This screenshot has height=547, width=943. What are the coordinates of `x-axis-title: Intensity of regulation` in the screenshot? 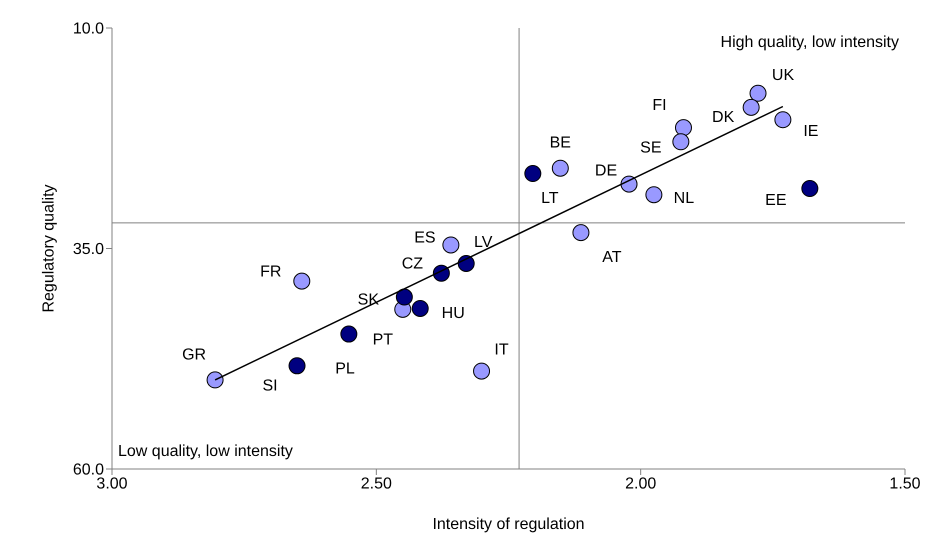 It's located at (508, 524).